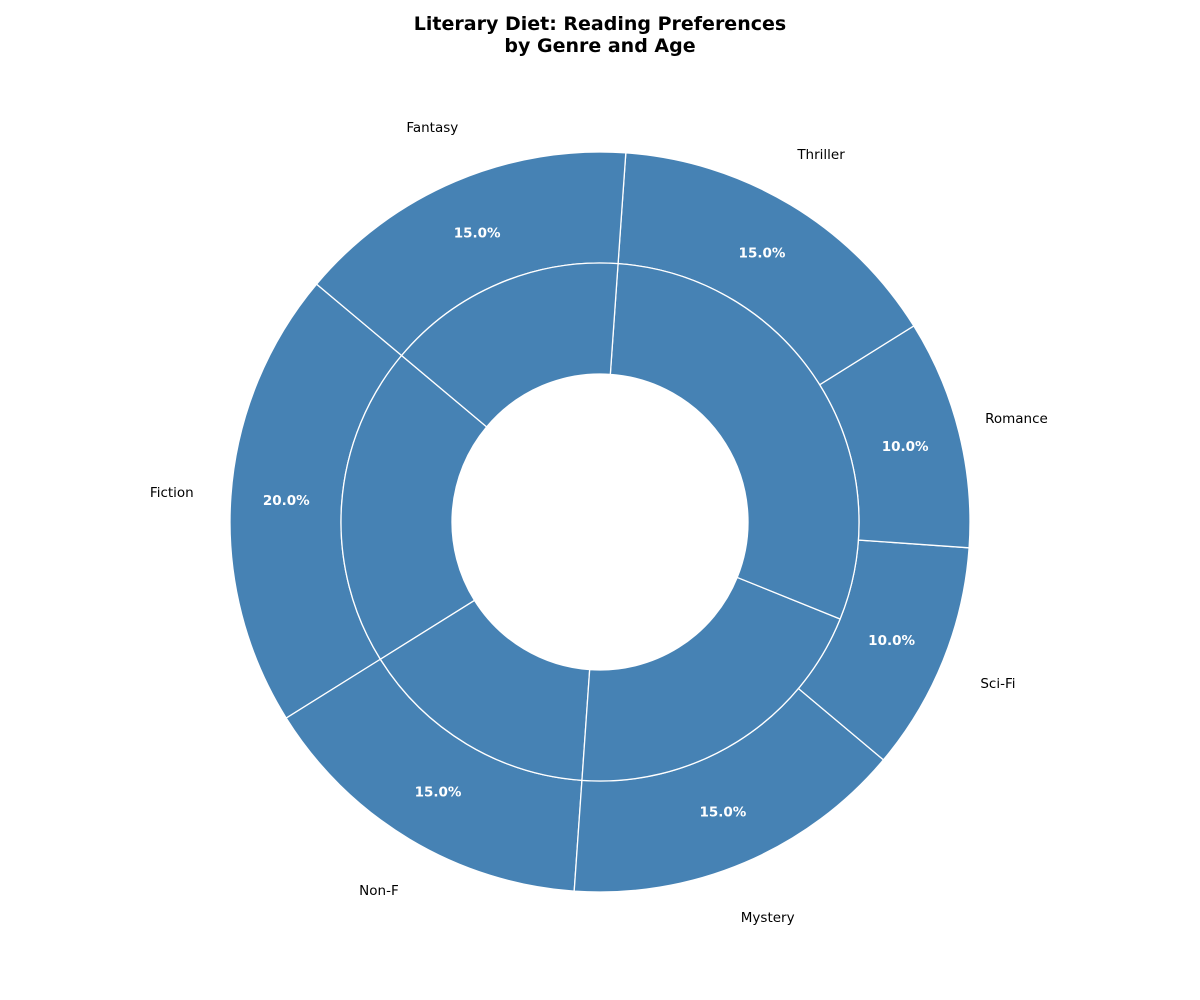 This screenshot has height=1000, width=1200. I want to click on chart-title-line-2: by Genre and Age, so click(599, 46).